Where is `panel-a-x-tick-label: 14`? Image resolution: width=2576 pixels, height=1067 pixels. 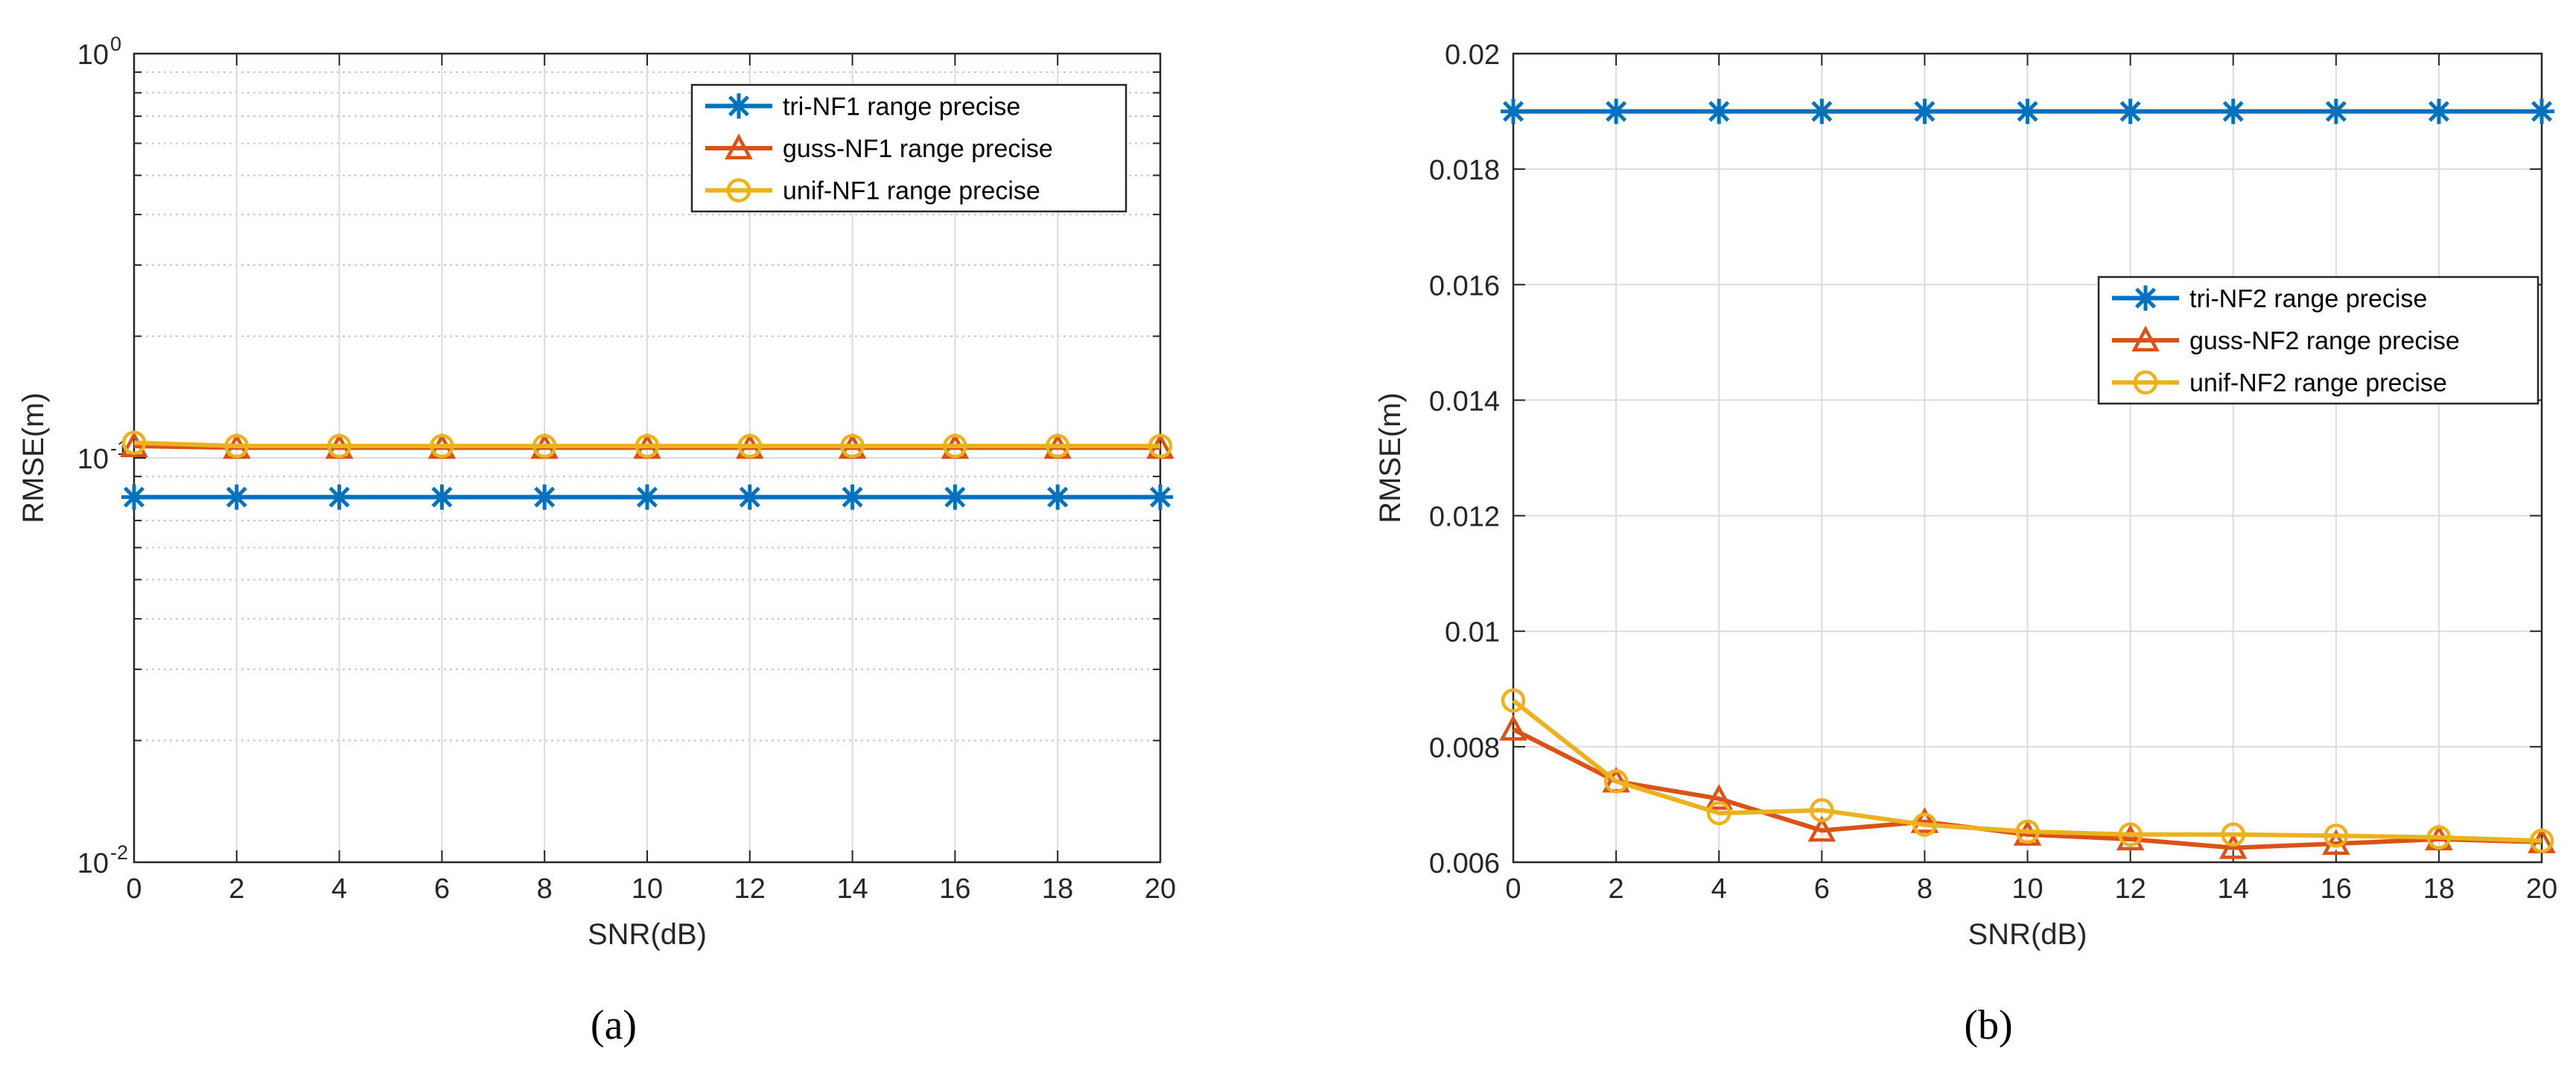
panel-a-x-tick-label: 14 is located at coordinates (852, 889).